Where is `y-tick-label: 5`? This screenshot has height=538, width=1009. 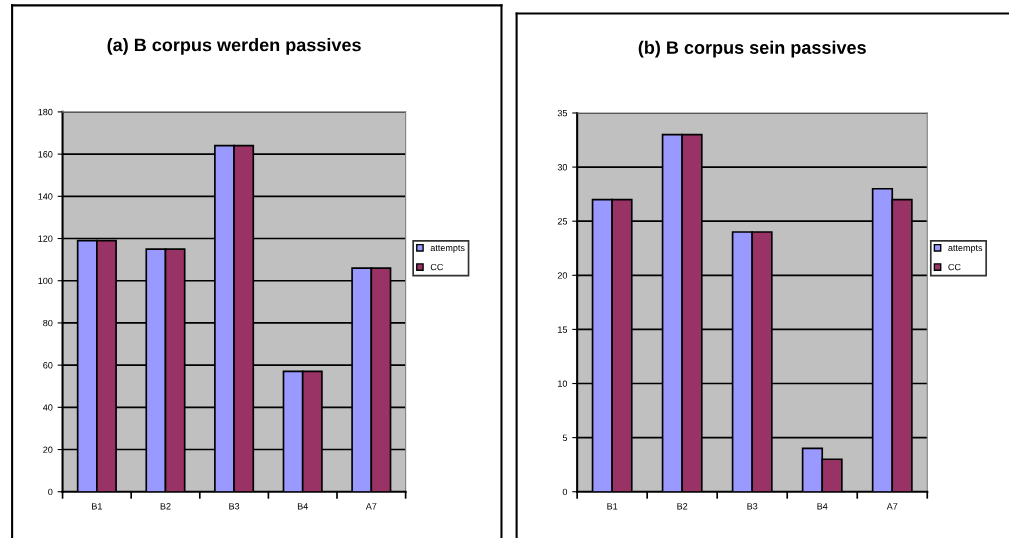 y-tick-label: 5 is located at coordinates (565, 437).